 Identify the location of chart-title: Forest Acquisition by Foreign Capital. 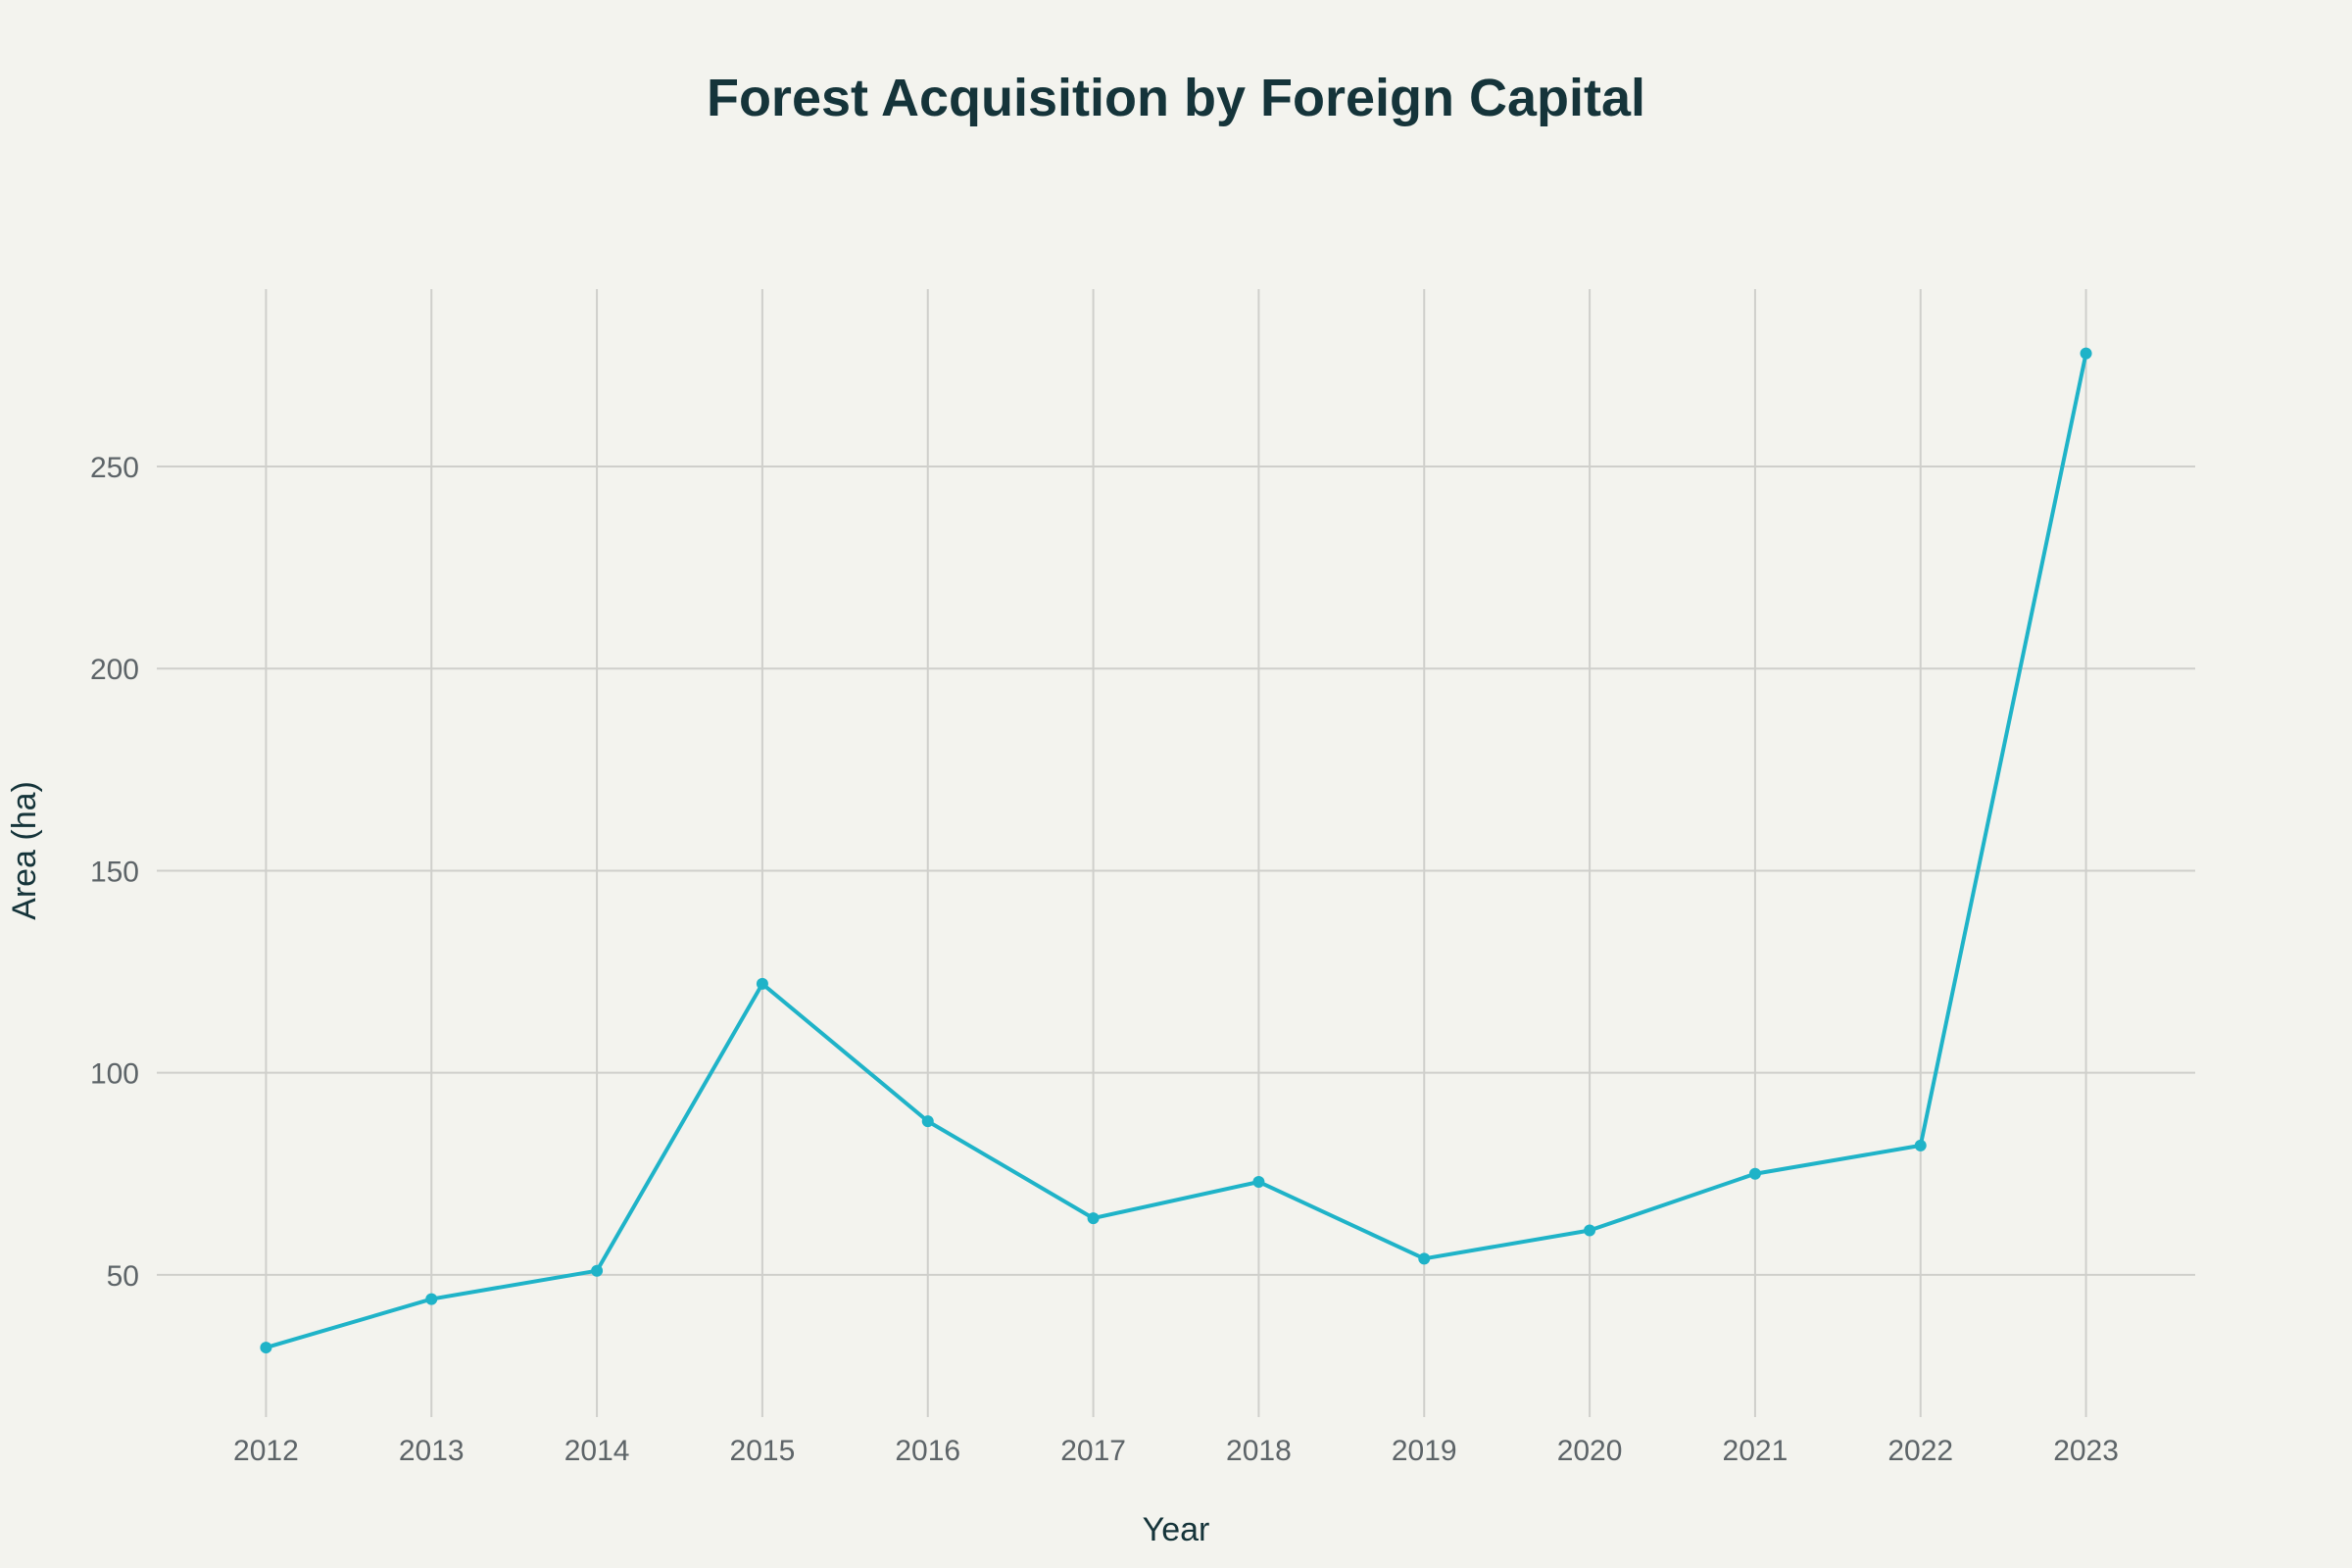
(1176, 98).